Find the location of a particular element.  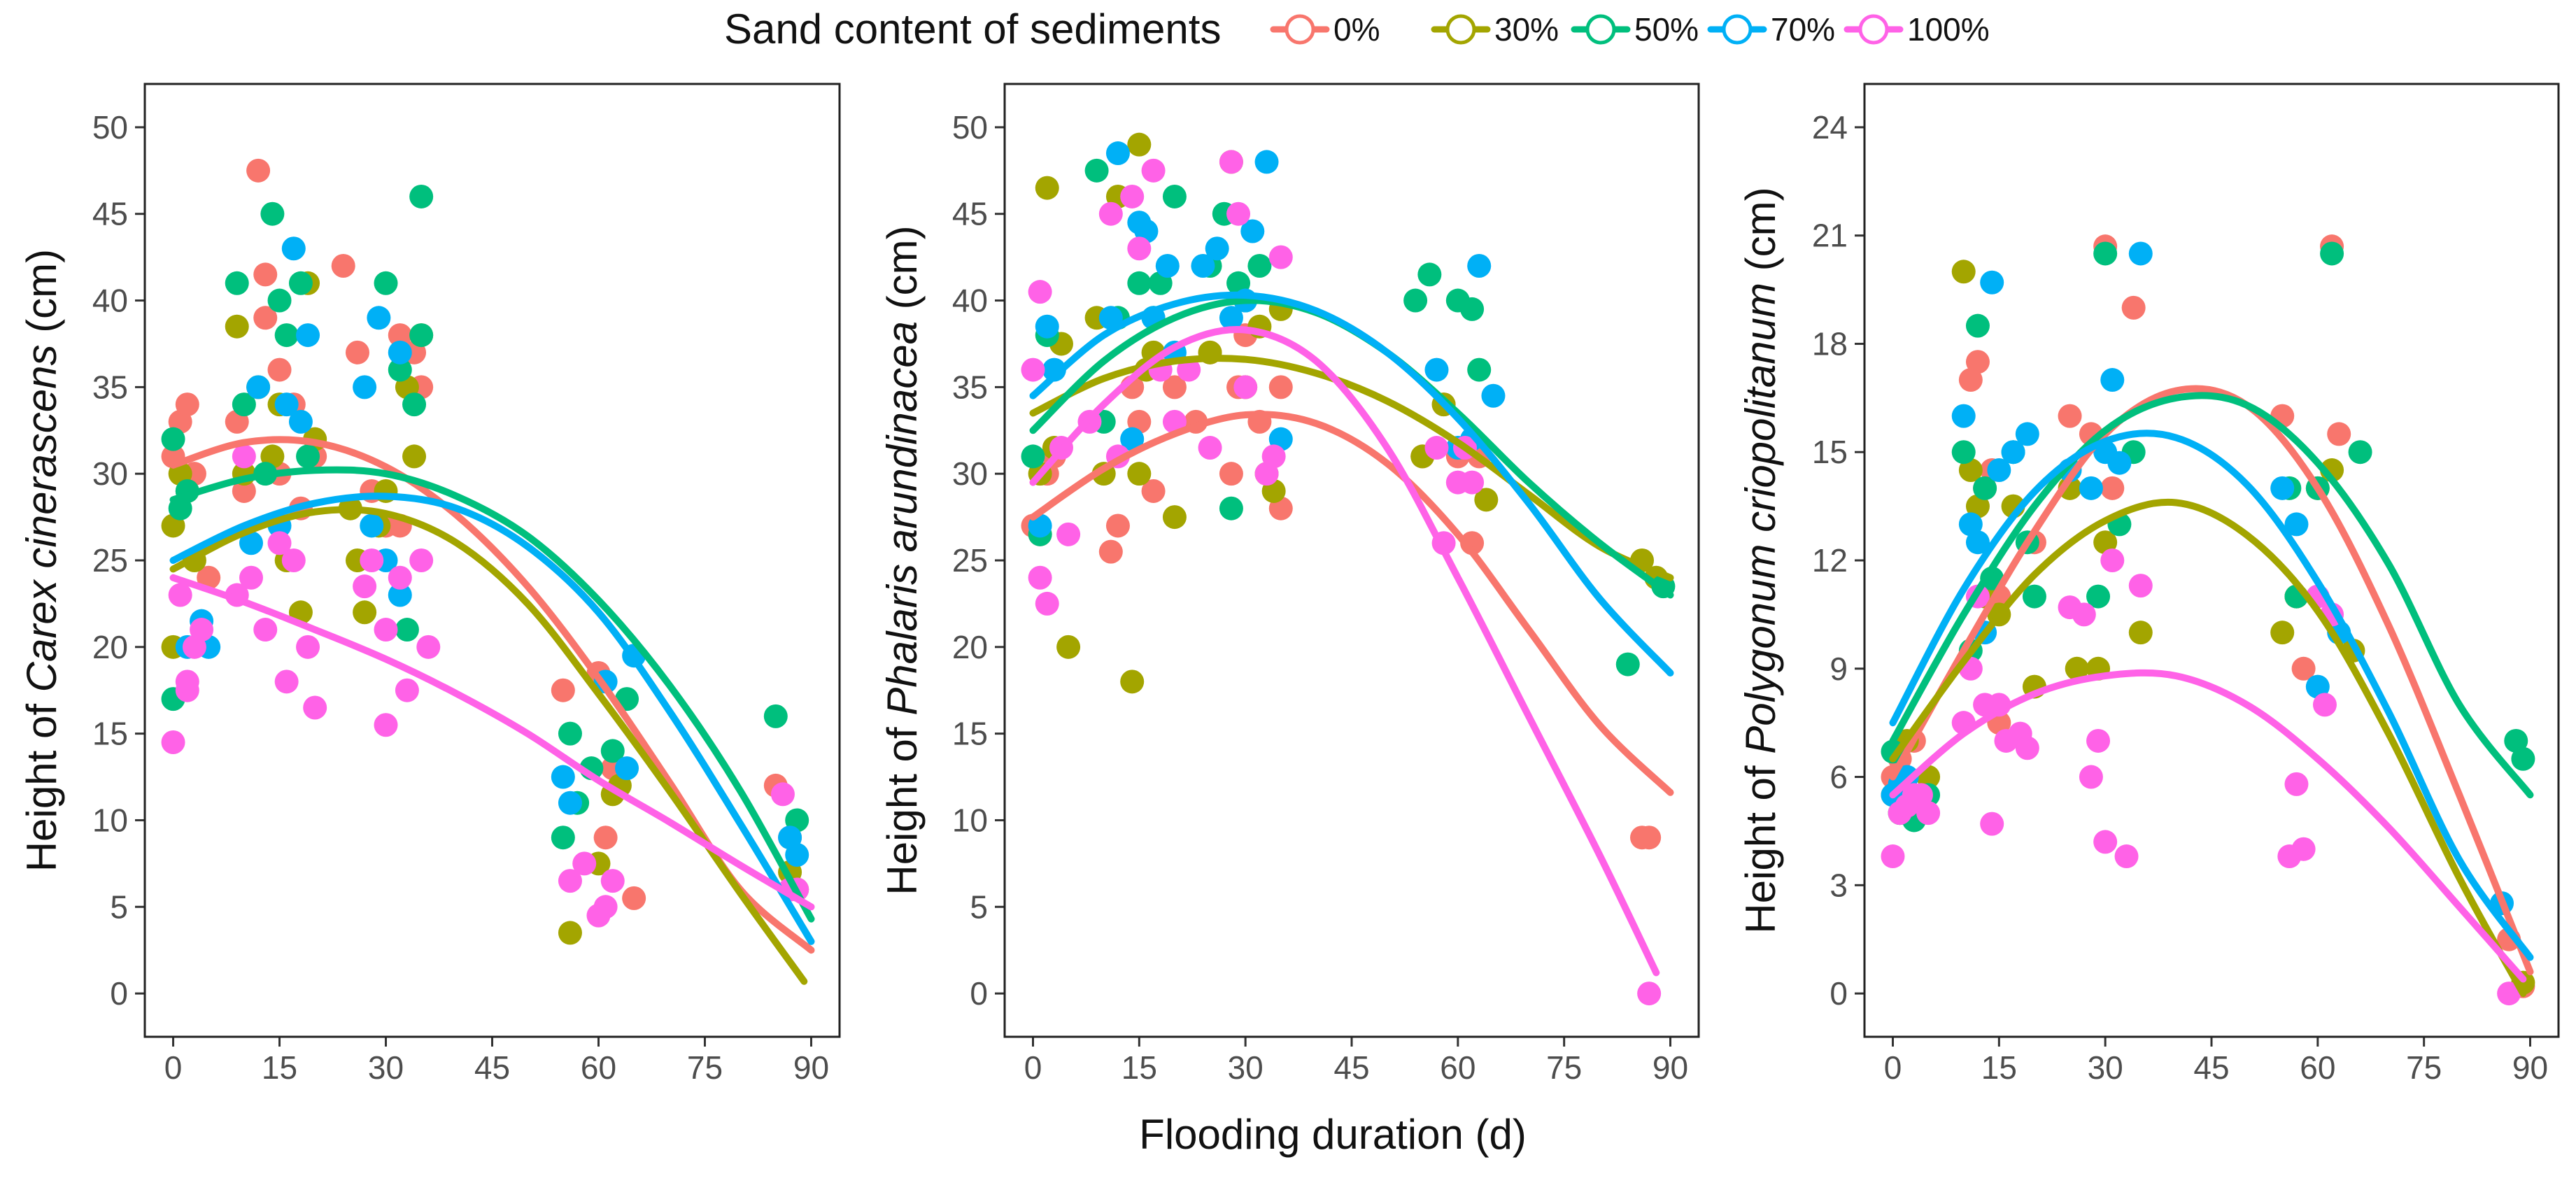

legend-entry: 50% is located at coordinates (1635, 29).